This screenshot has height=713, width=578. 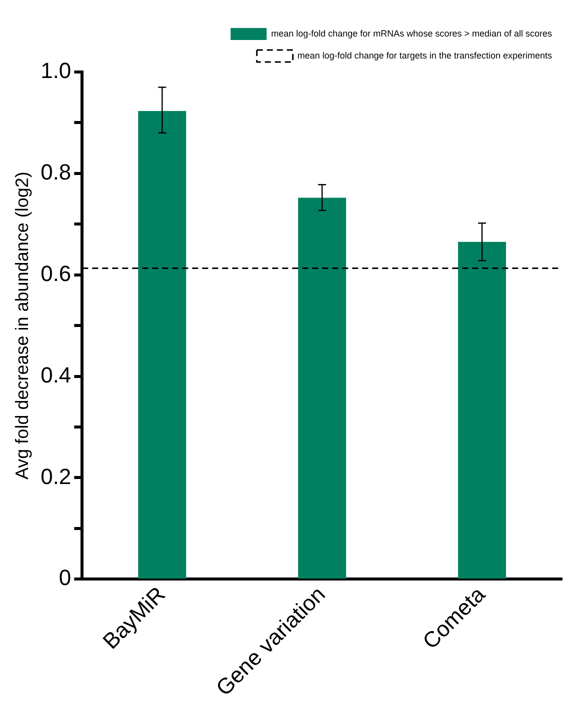 What do you see at coordinates (411, 33) in the screenshot?
I see `legend-label: mean log-fold change for mRNAs whose scores > median of all scores` at bounding box center [411, 33].